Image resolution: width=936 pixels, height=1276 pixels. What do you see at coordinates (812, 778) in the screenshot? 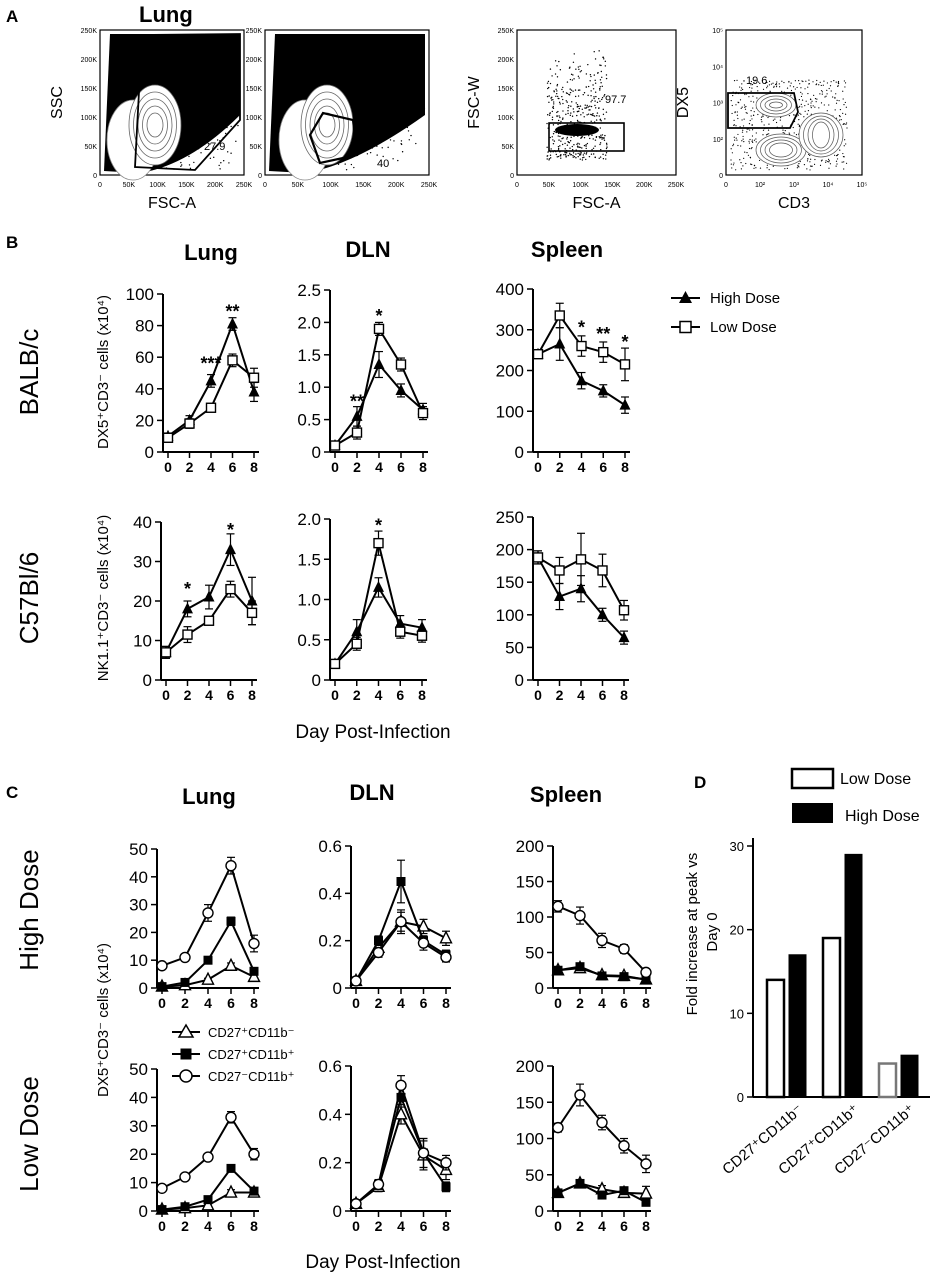
I see `legend-swatch-low-dose` at bounding box center [812, 778].